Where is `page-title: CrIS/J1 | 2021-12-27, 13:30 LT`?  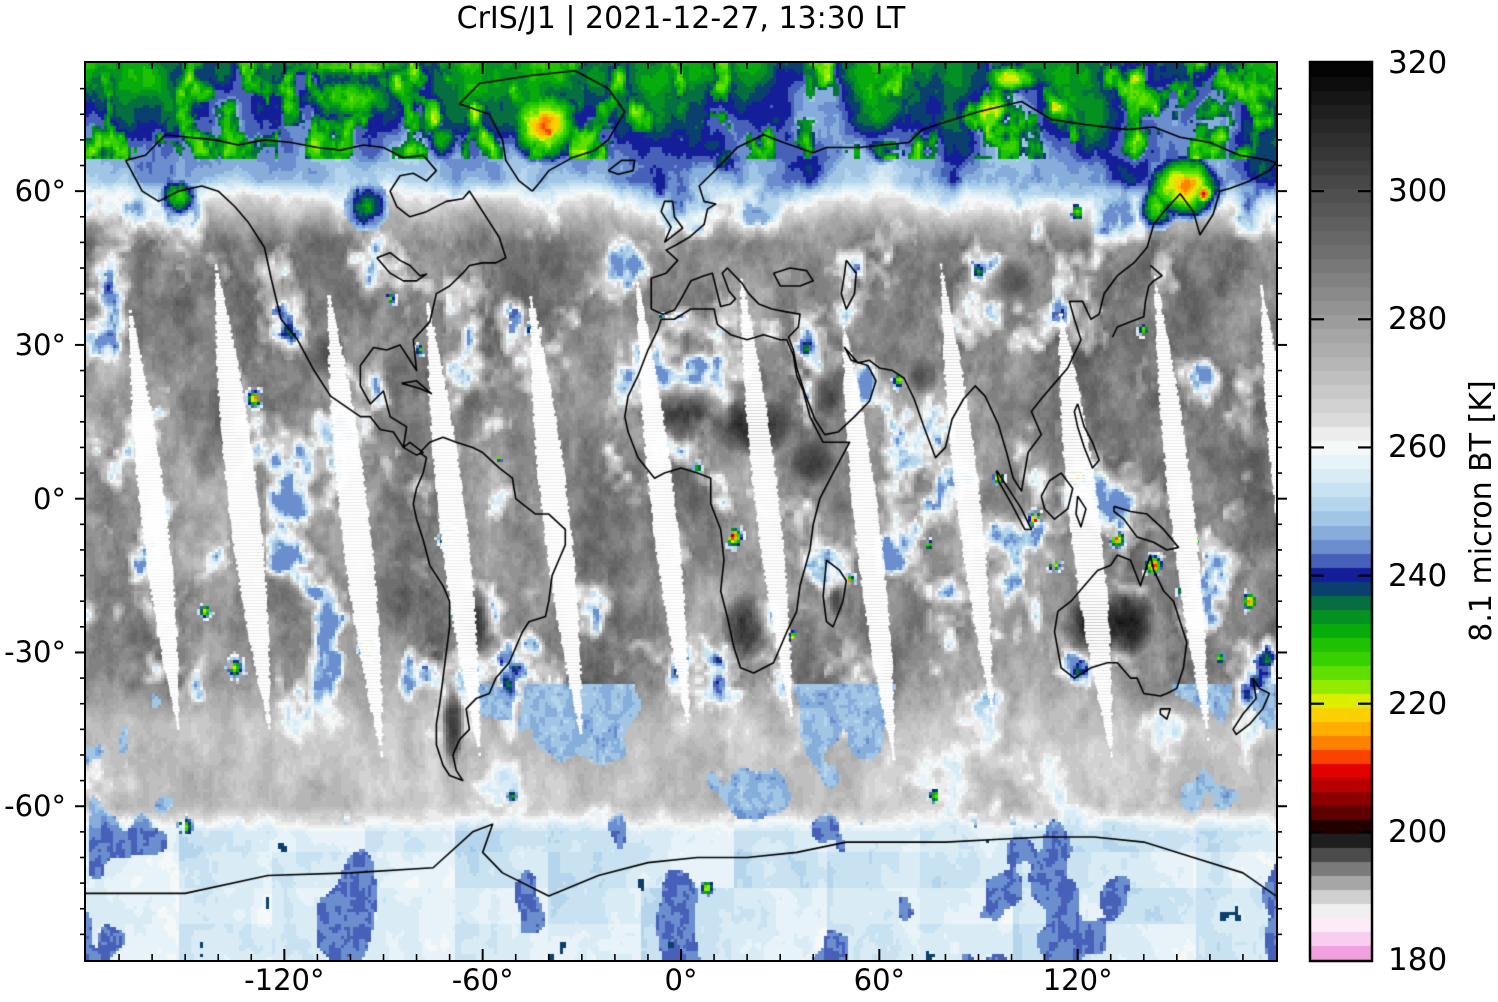 page-title: CrIS/J1 | 2021-12-27, 13:30 LT is located at coordinates (681, 18).